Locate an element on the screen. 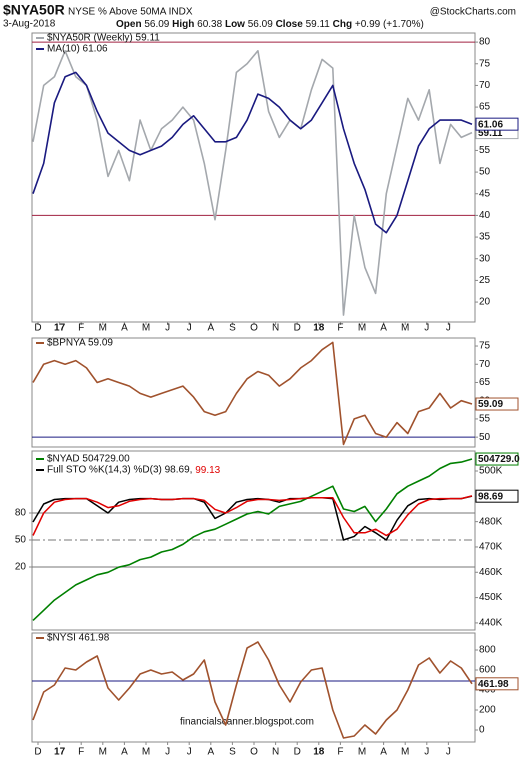  y-tick-label: 0 is located at coordinates (482, 730).